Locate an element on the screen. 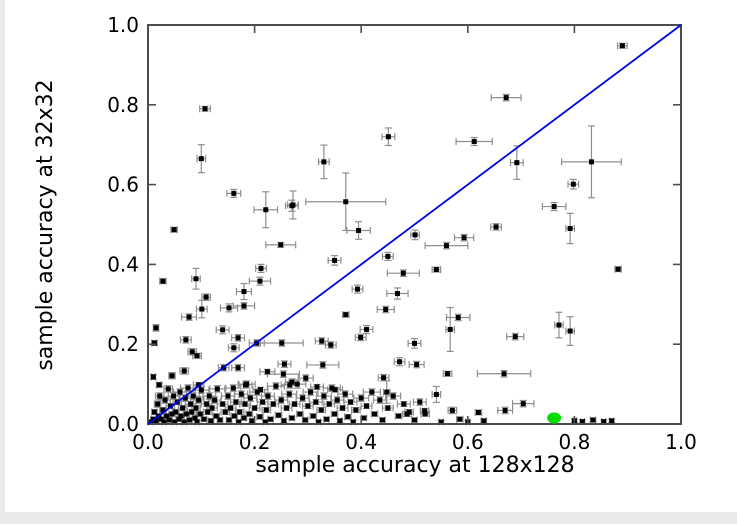 This screenshot has height=524, width=737. window-margin-left is located at coordinates (2, 262).